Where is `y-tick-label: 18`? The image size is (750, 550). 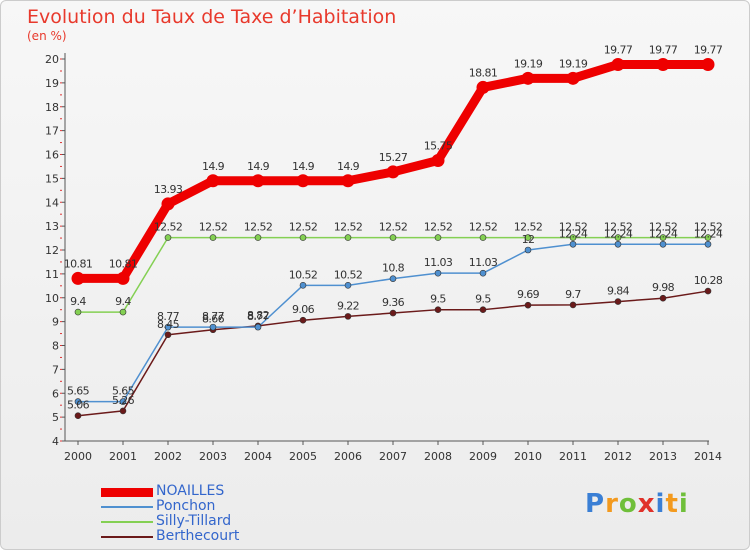
y-tick-label: 18 is located at coordinates (52, 107).